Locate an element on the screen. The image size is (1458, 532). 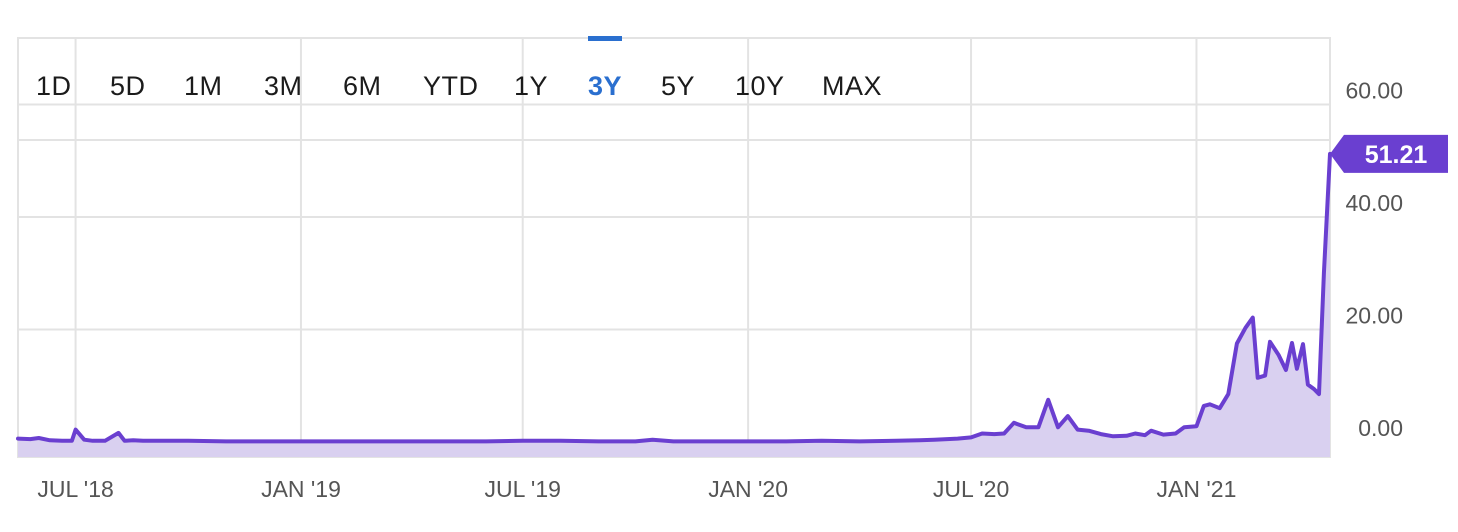
x-tick-label: JAN '20 is located at coordinates (748, 489).